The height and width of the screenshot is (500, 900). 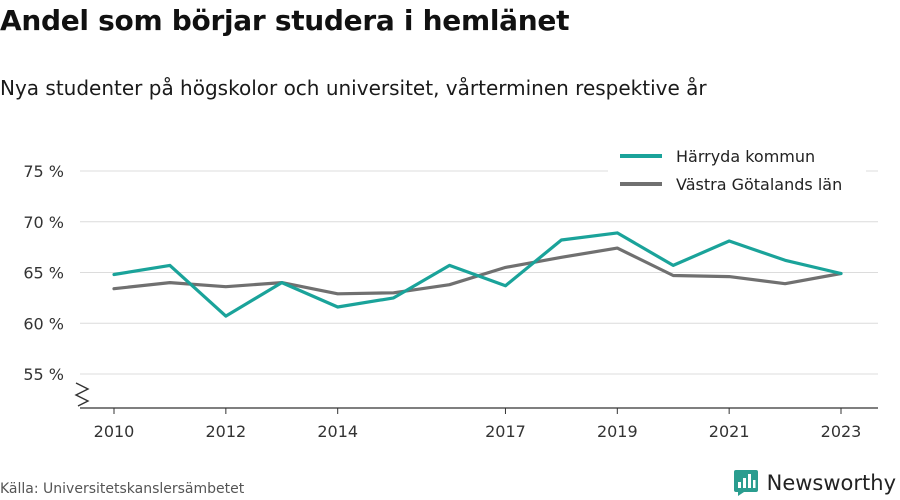 I want to click on x-tick-label: 2010, so click(x=114, y=431).